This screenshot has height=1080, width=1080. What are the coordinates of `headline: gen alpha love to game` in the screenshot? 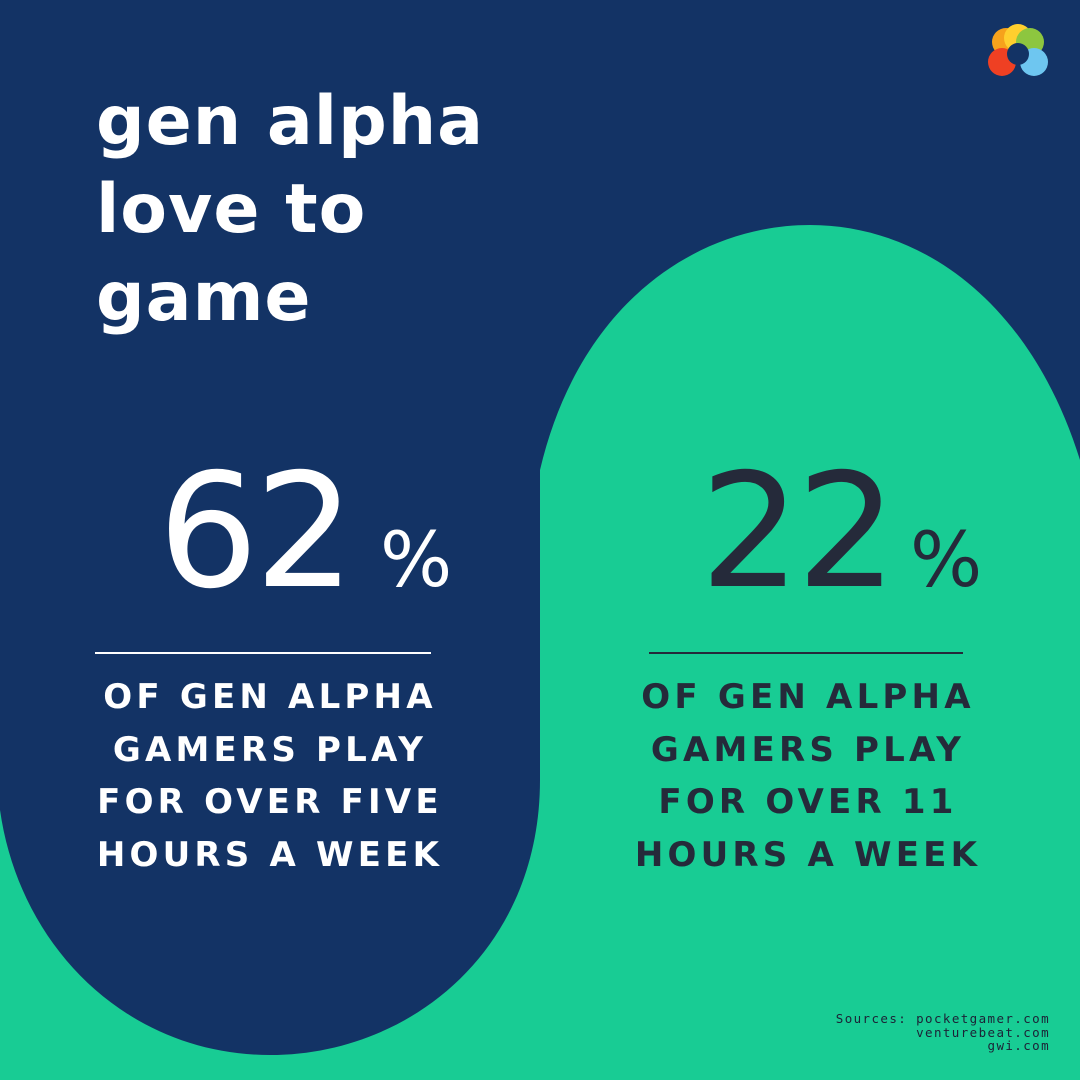 It's located at (290, 210).